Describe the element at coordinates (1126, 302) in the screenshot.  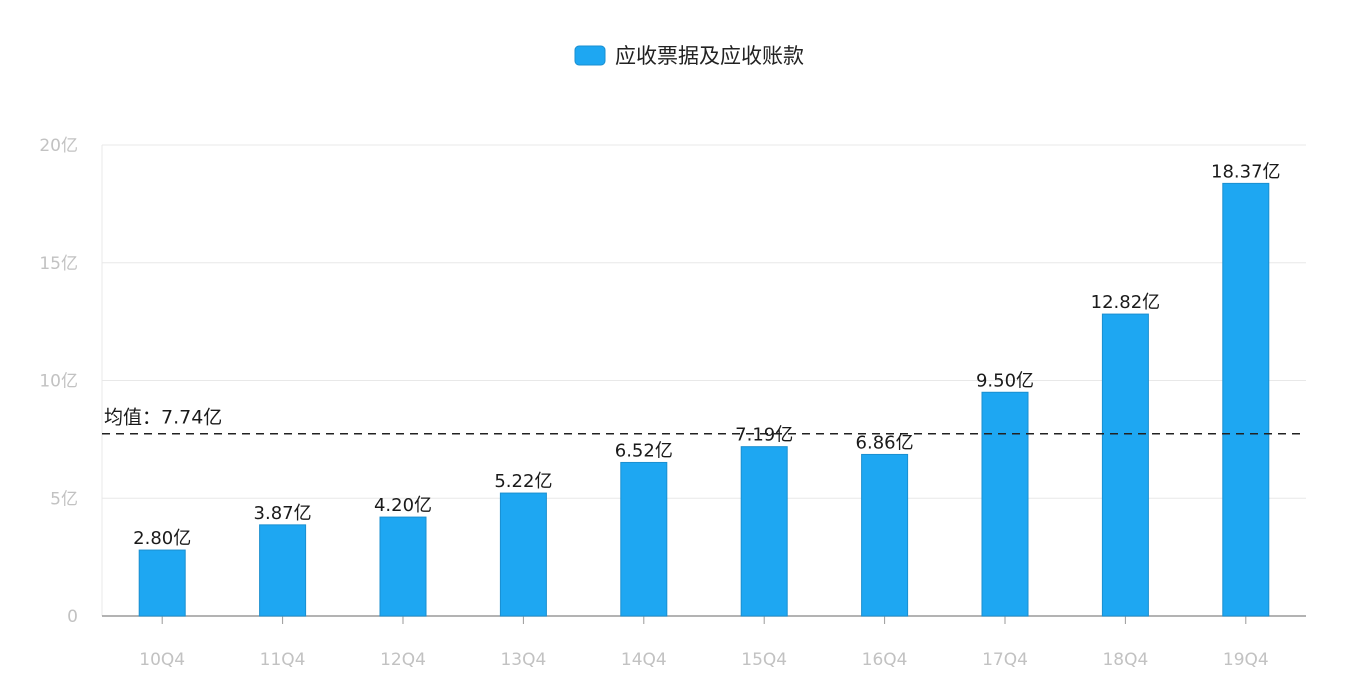
I see `data-label: 12.82亿` at that location.